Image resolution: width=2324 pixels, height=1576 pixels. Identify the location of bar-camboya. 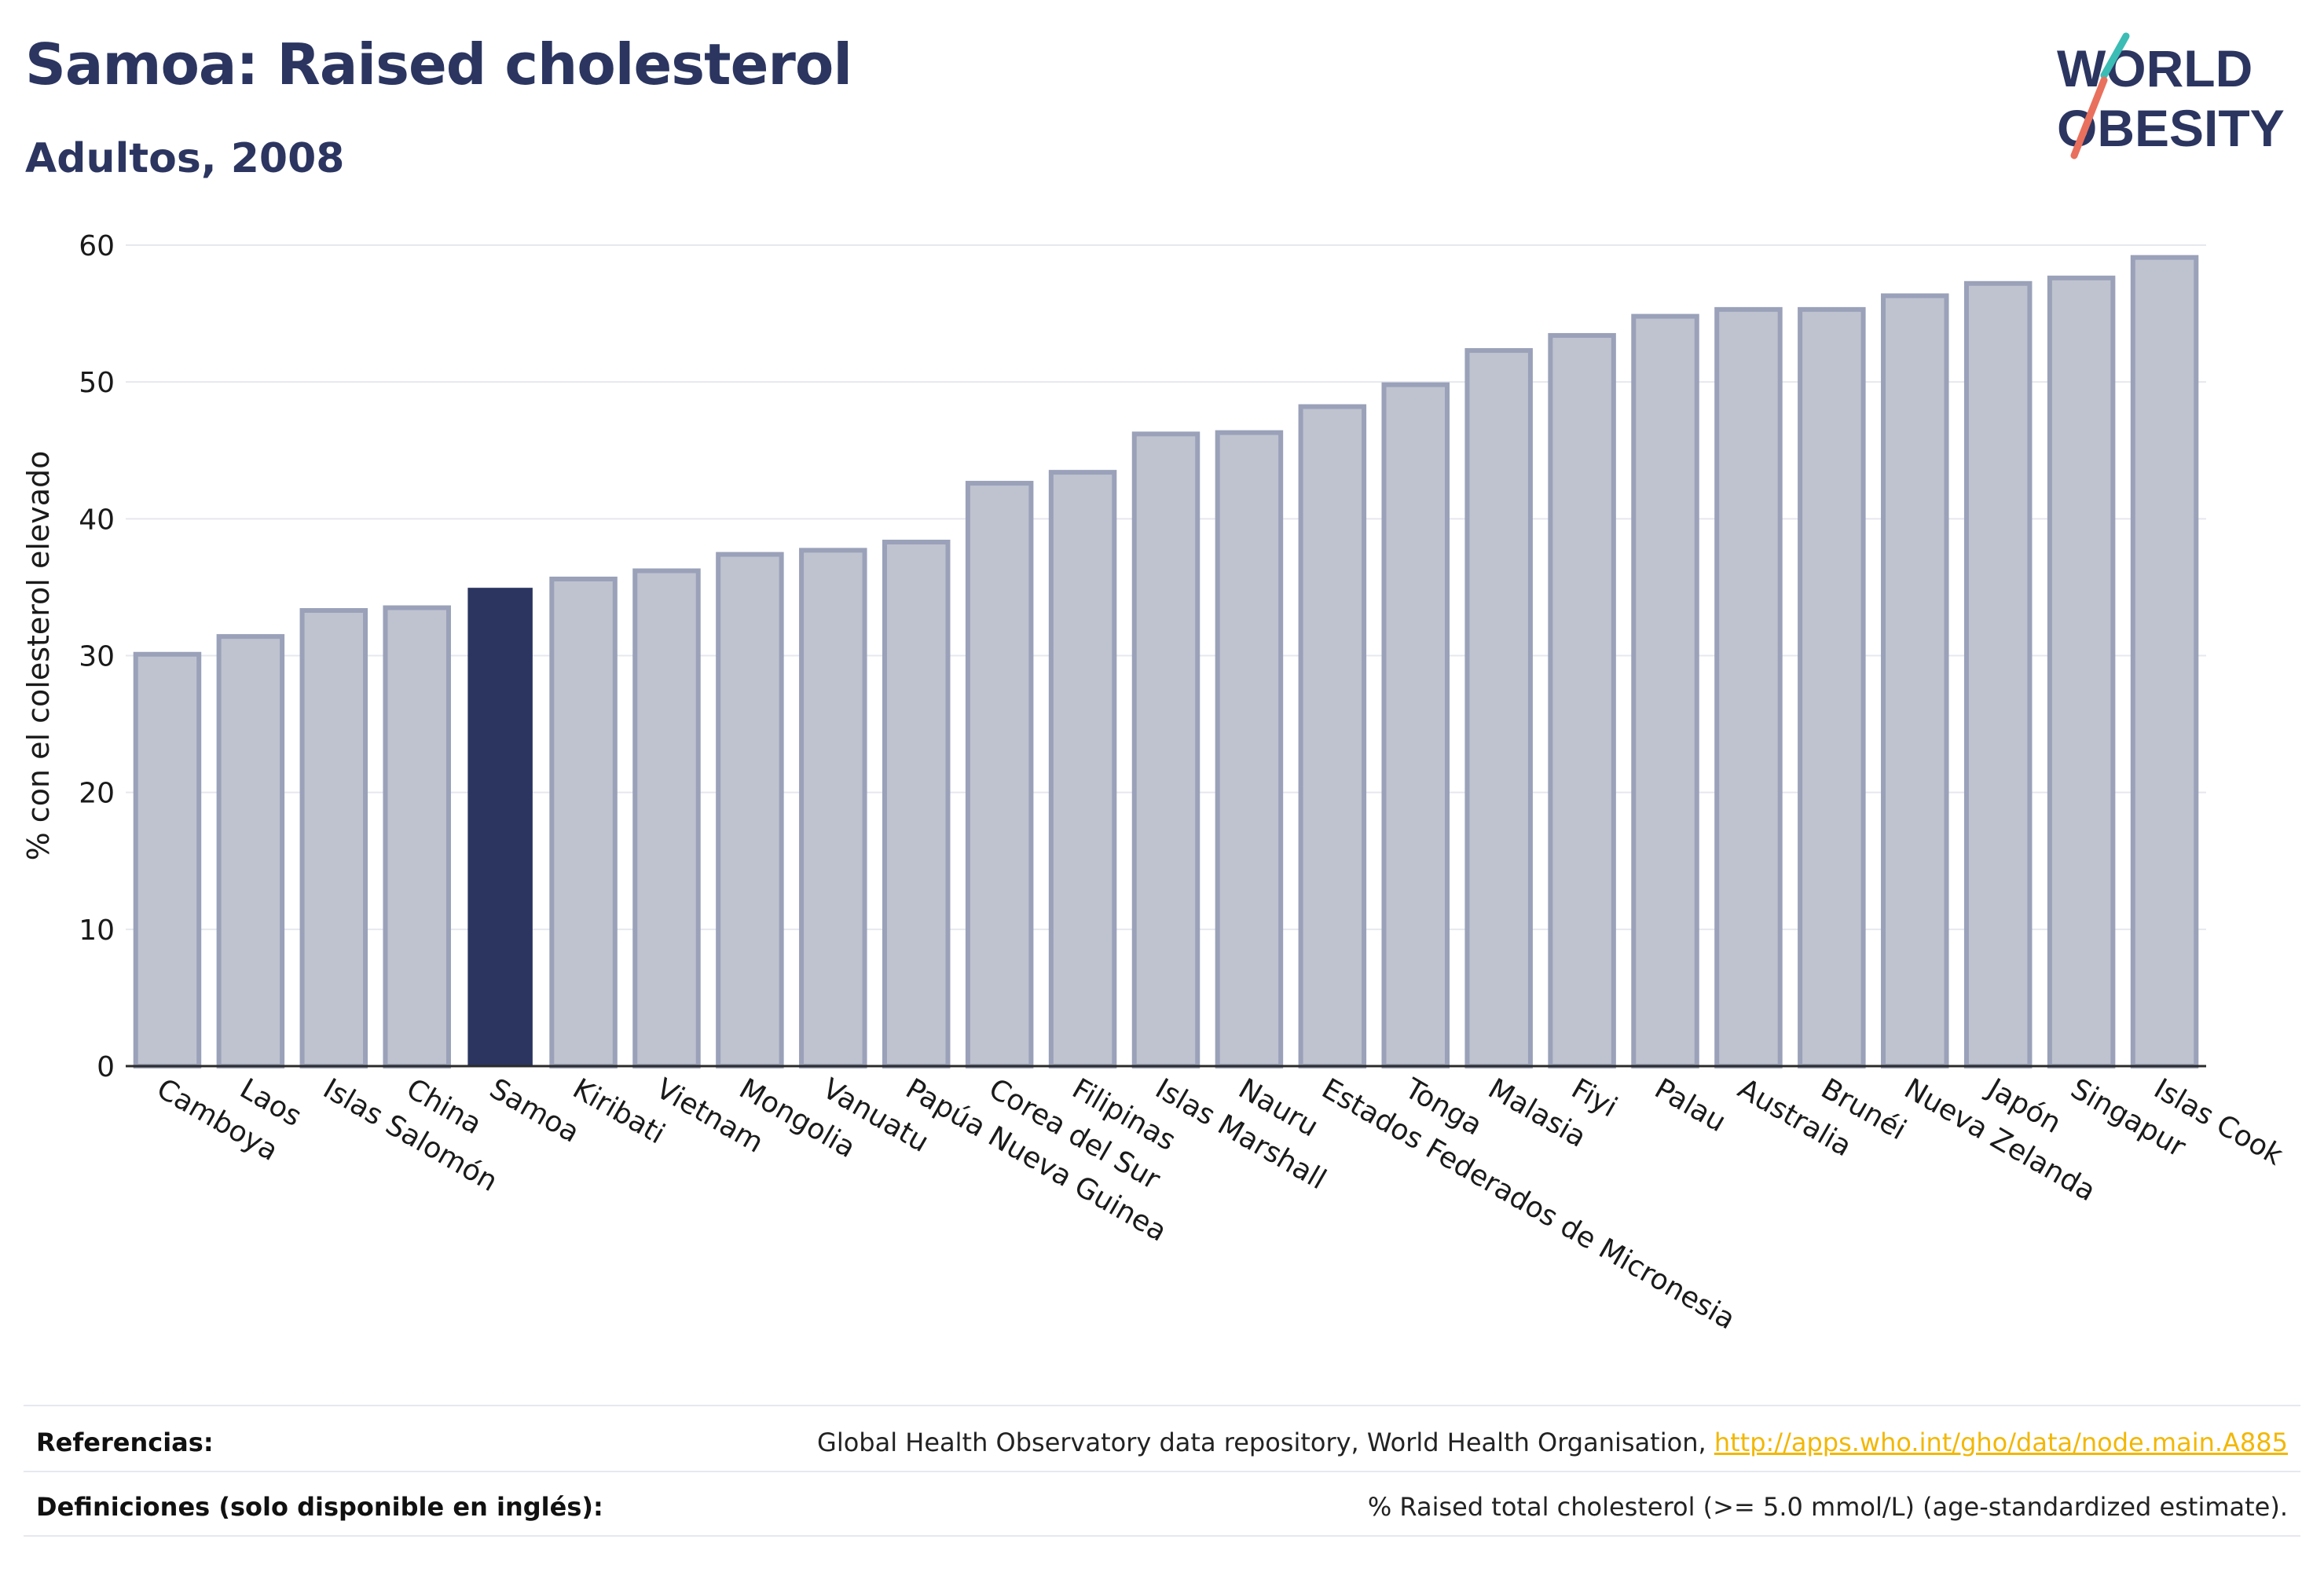
(167, 859).